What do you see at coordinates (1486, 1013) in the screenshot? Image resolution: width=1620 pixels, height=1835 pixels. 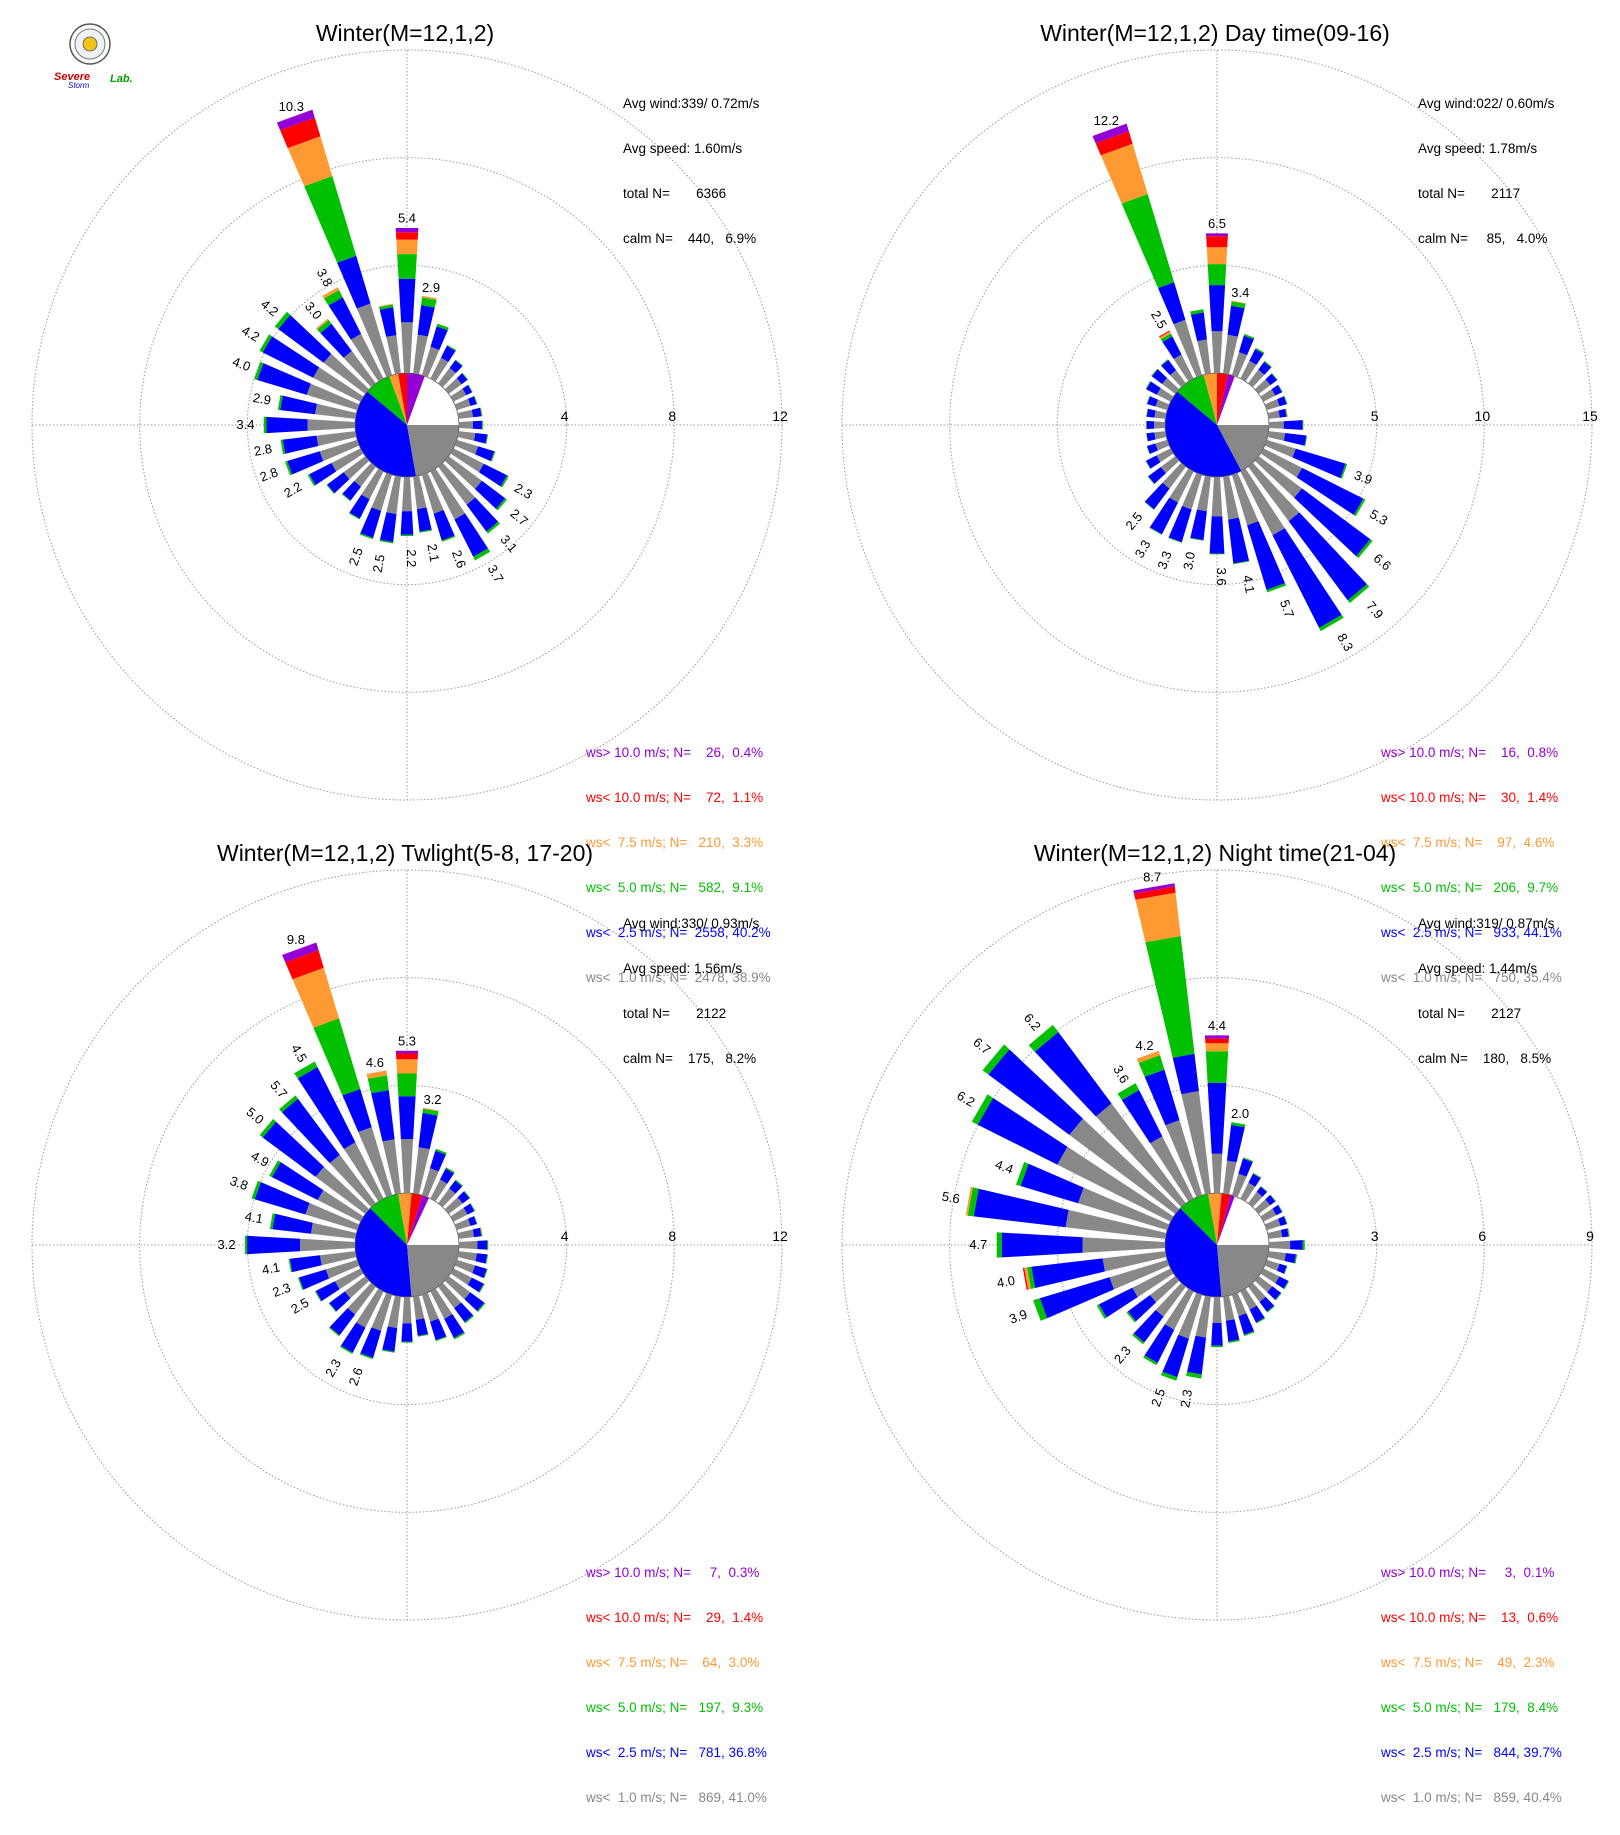 I see `total-n: total N= 2127` at bounding box center [1486, 1013].